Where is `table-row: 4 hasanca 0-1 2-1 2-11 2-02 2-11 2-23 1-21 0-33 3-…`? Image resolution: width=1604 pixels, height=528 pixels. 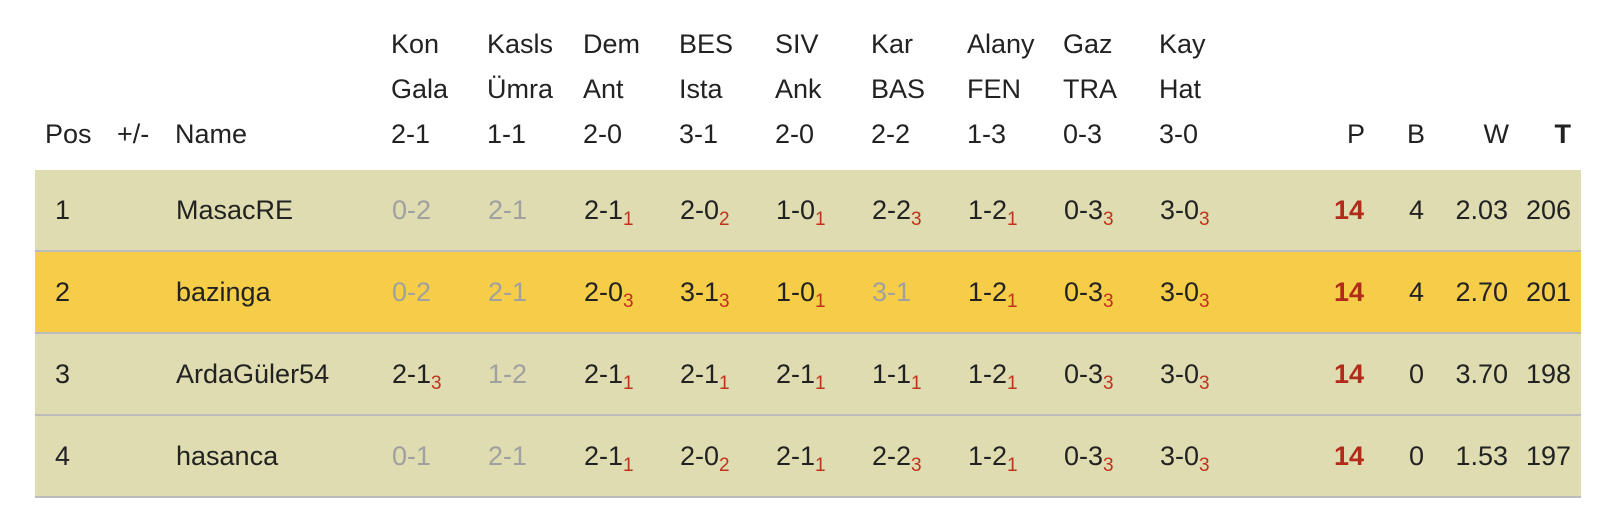 table-row: 4 hasanca 0-1 2-1 2-11 2-02 2-11 2-23 1-21 0-33 3-… is located at coordinates (808, 456).